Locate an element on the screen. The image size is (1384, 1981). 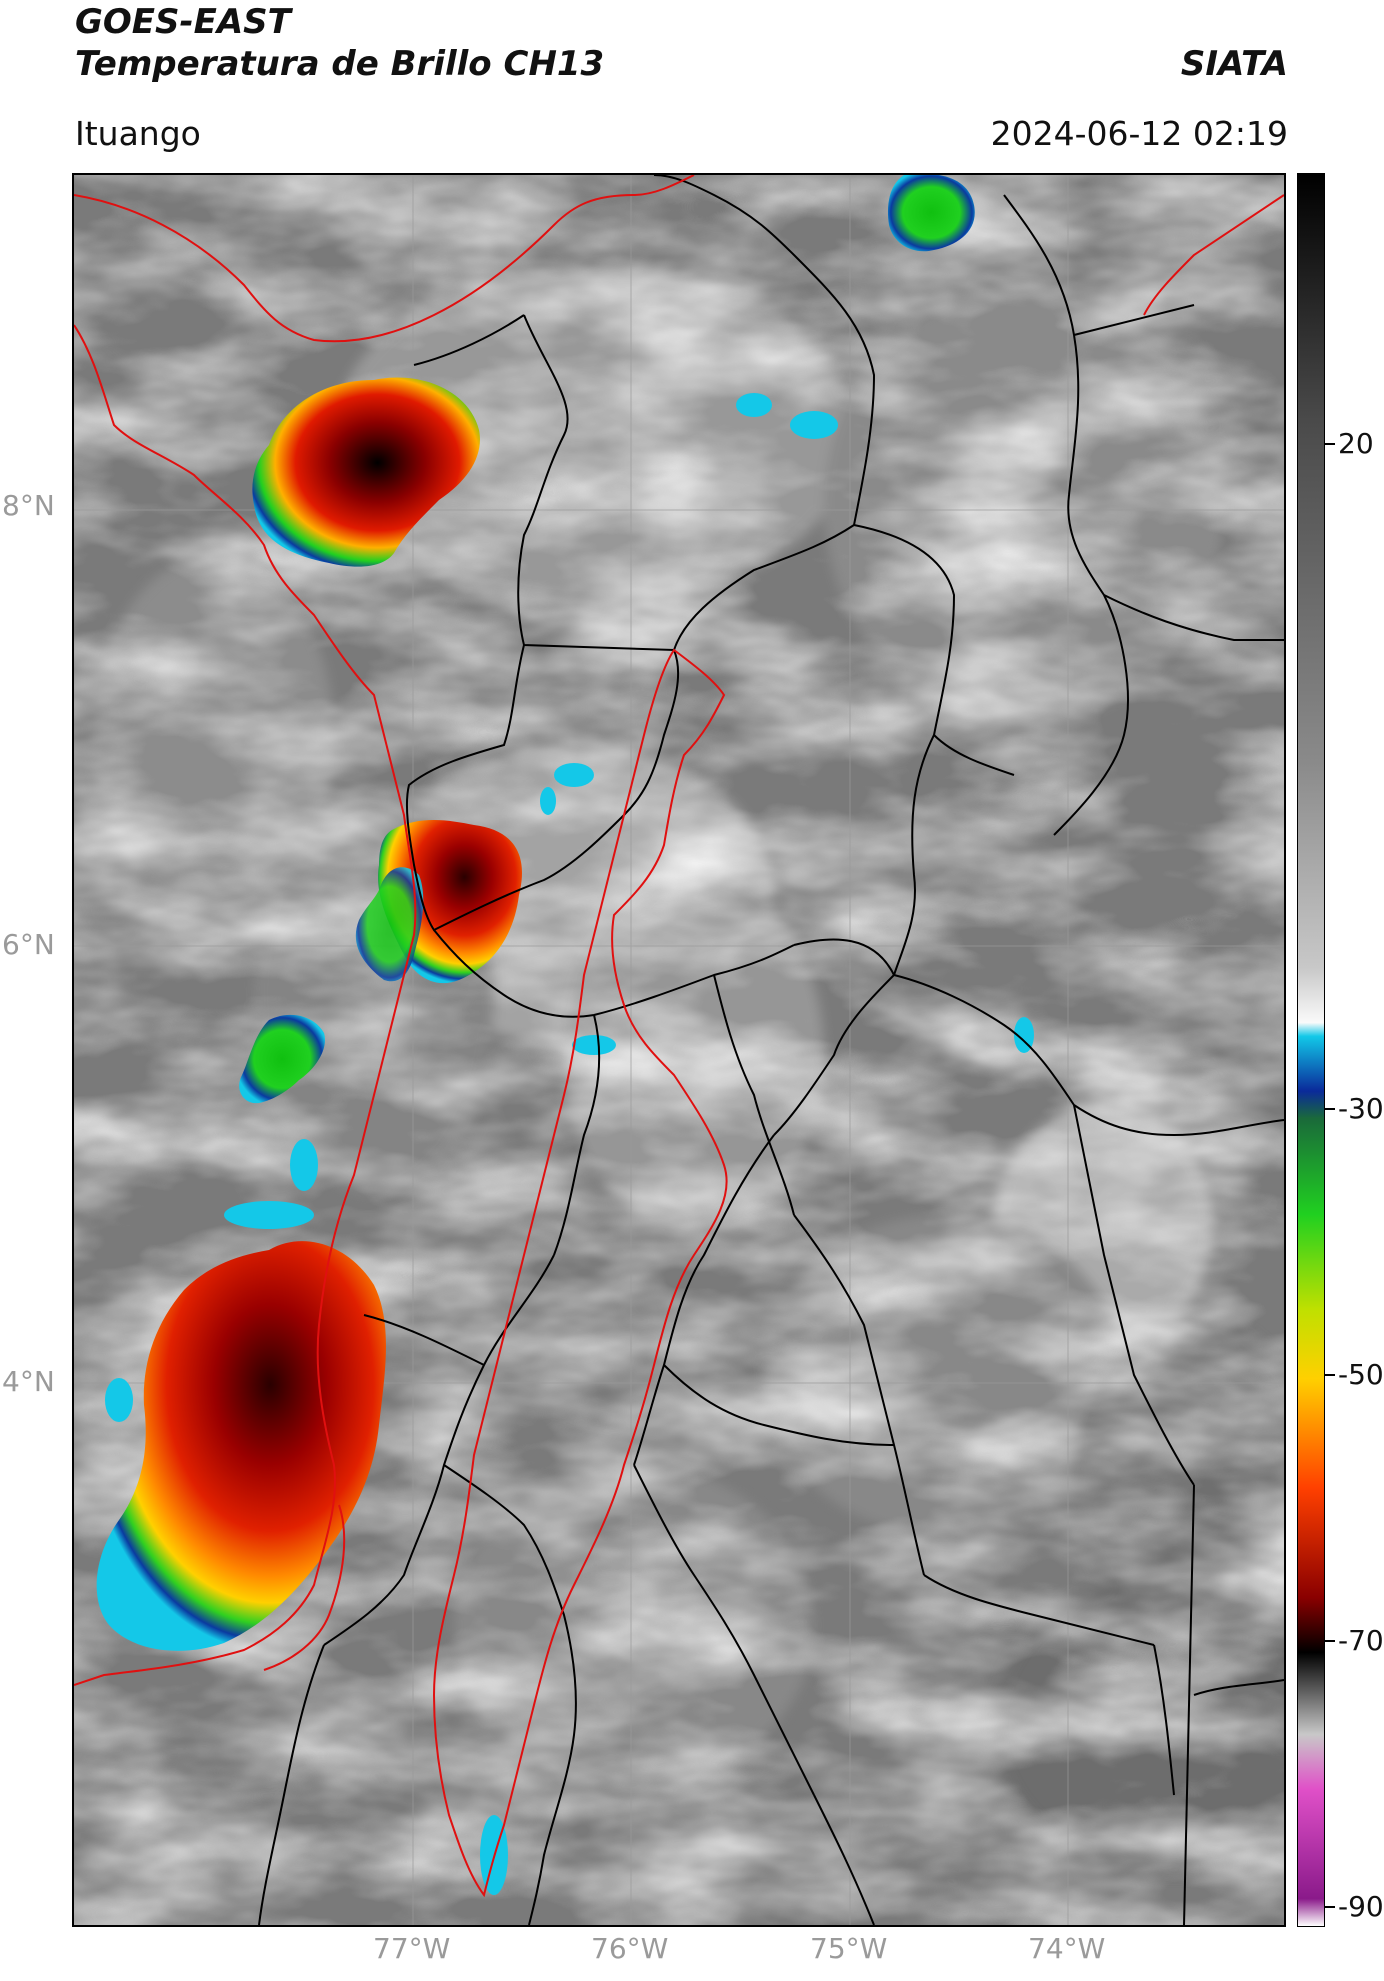
storm-cell-coast is located at coordinates (282, 1059).